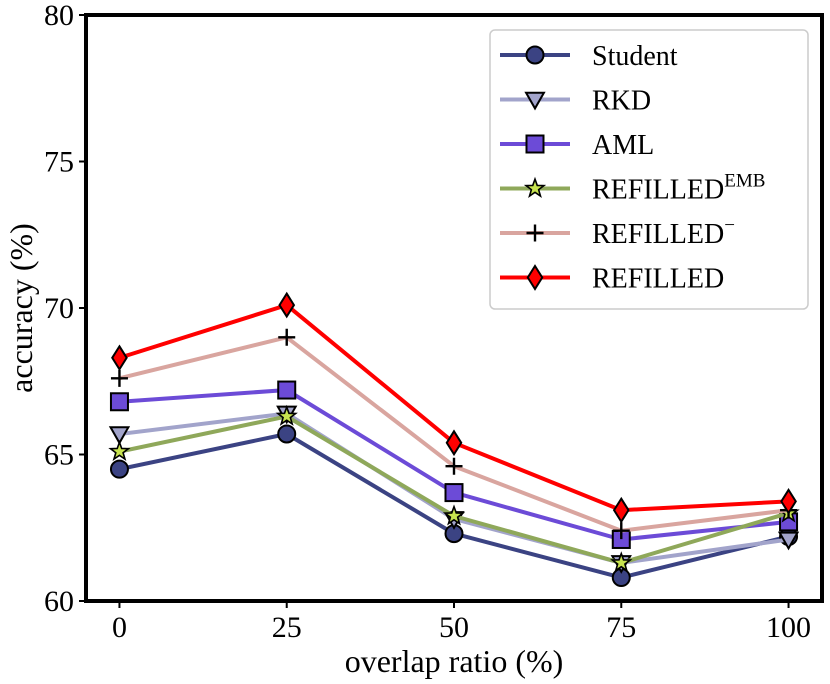  Describe the element at coordinates (59, 162) in the screenshot. I see `y-tick-label: 75` at that location.